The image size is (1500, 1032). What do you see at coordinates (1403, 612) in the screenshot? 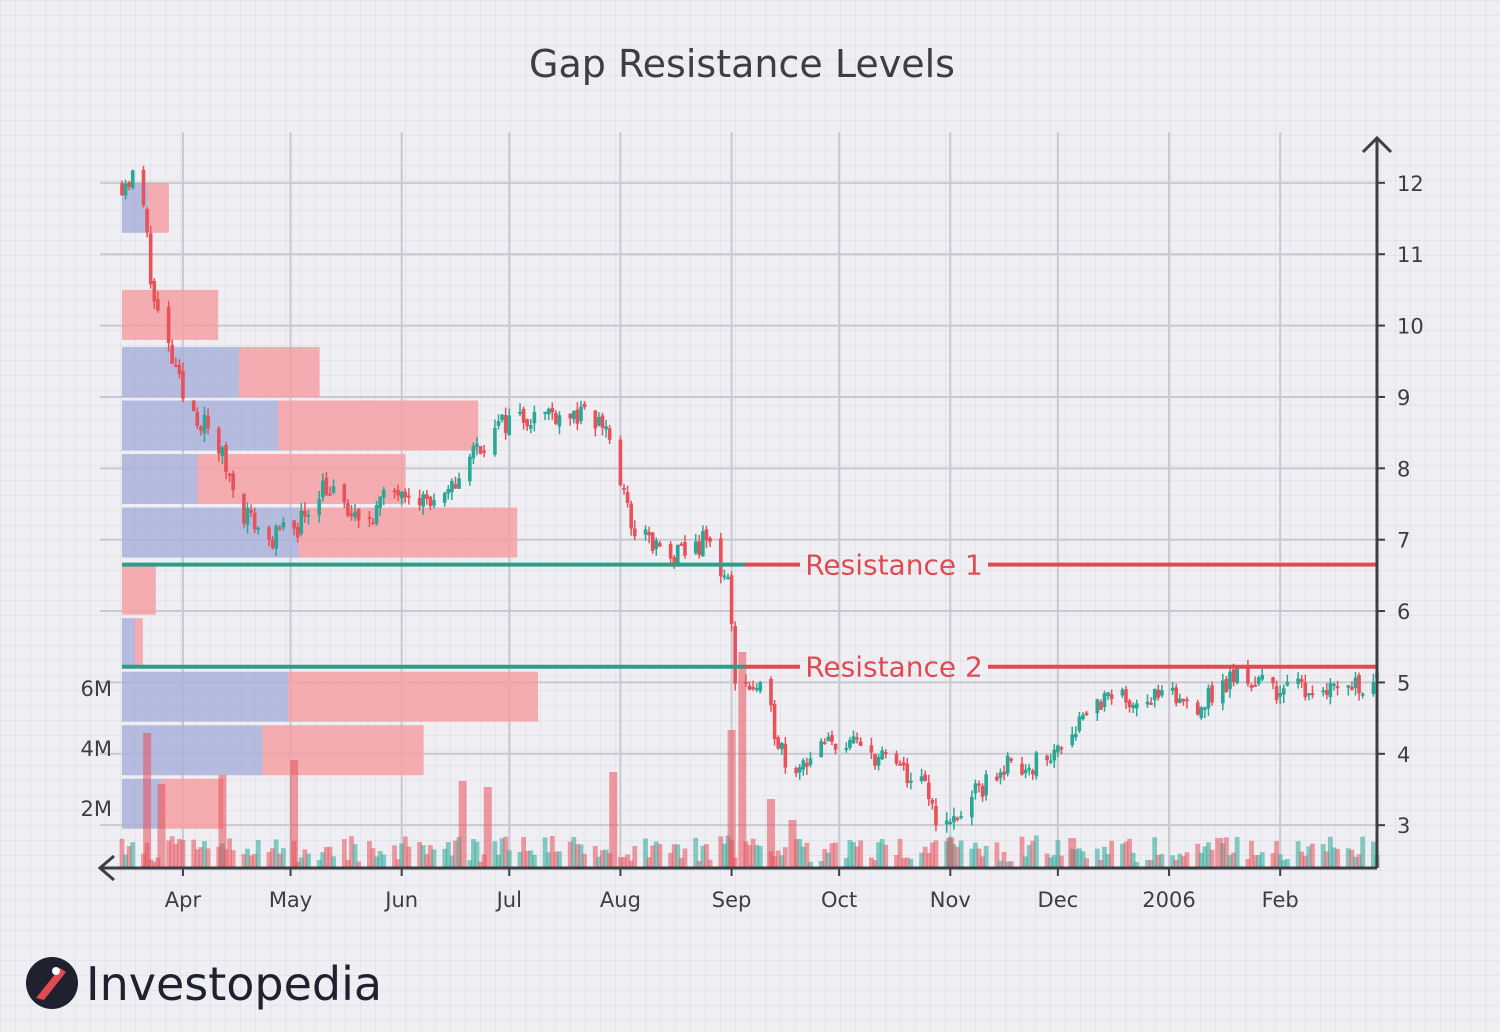
I see `y-tick-label: 6` at bounding box center [1403, 612].